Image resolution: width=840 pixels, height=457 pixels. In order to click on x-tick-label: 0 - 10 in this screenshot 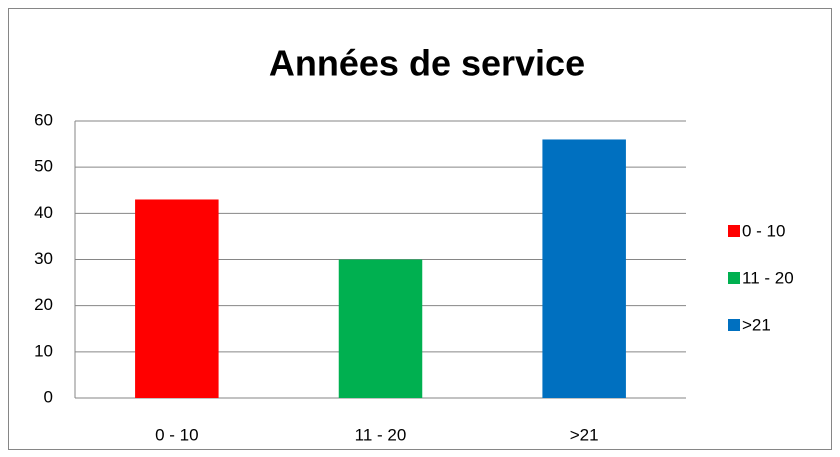, I will do `click(176, 434)`.